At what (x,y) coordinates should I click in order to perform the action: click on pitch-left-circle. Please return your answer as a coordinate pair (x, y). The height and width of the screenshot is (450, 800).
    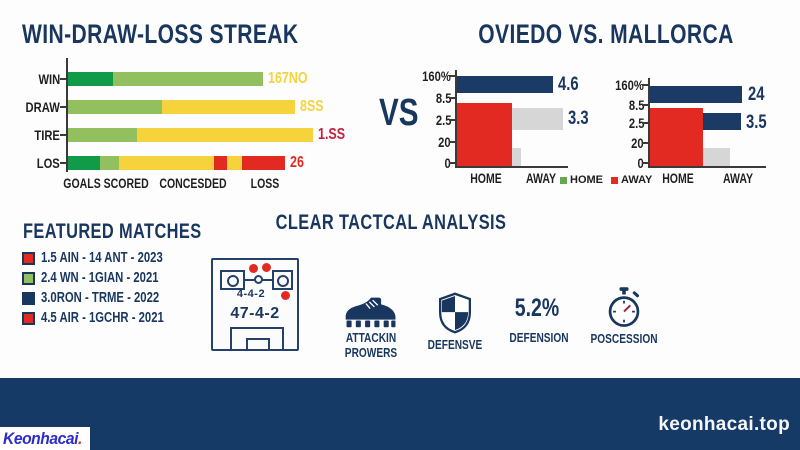
    Looking at the image, I should click on (233, 281).